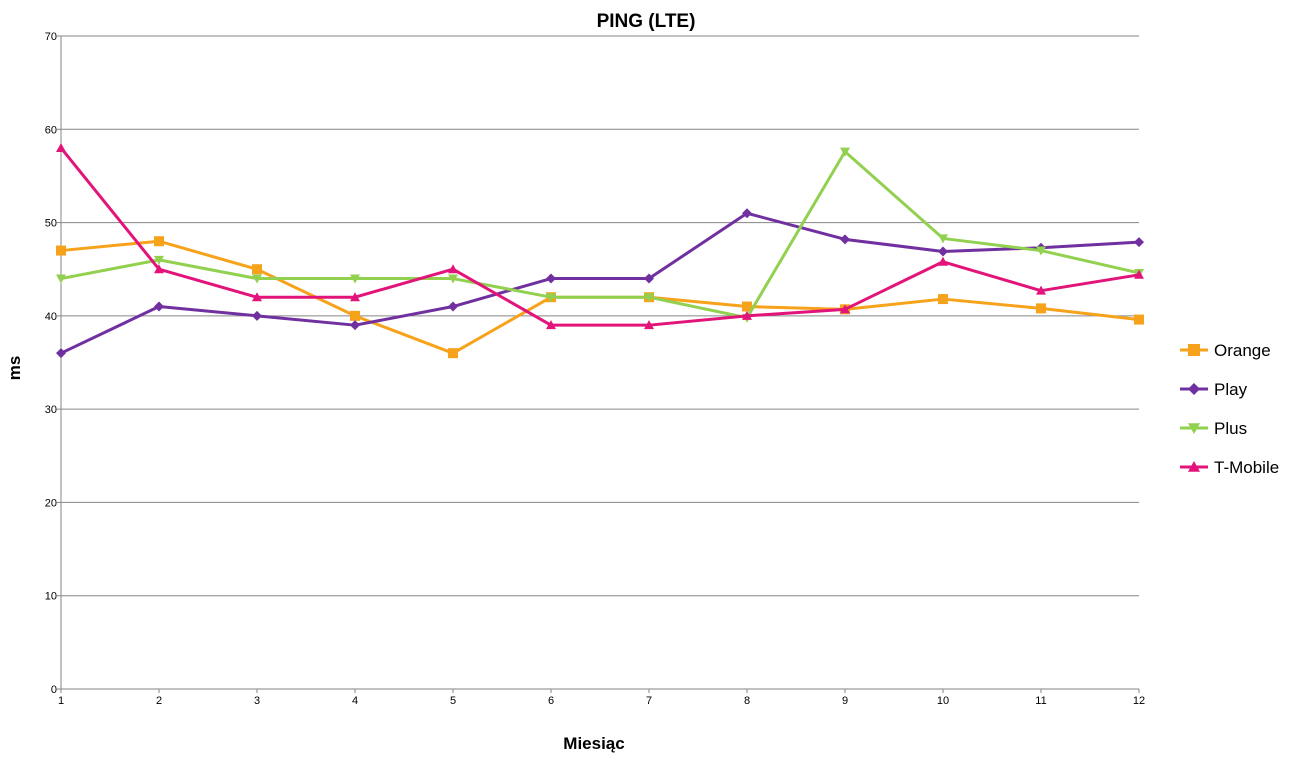 The image size is (1299, 757). Describe the element at coordinates (845, 701) in the screenshot. I see `x-tick-label: 9` at that location.